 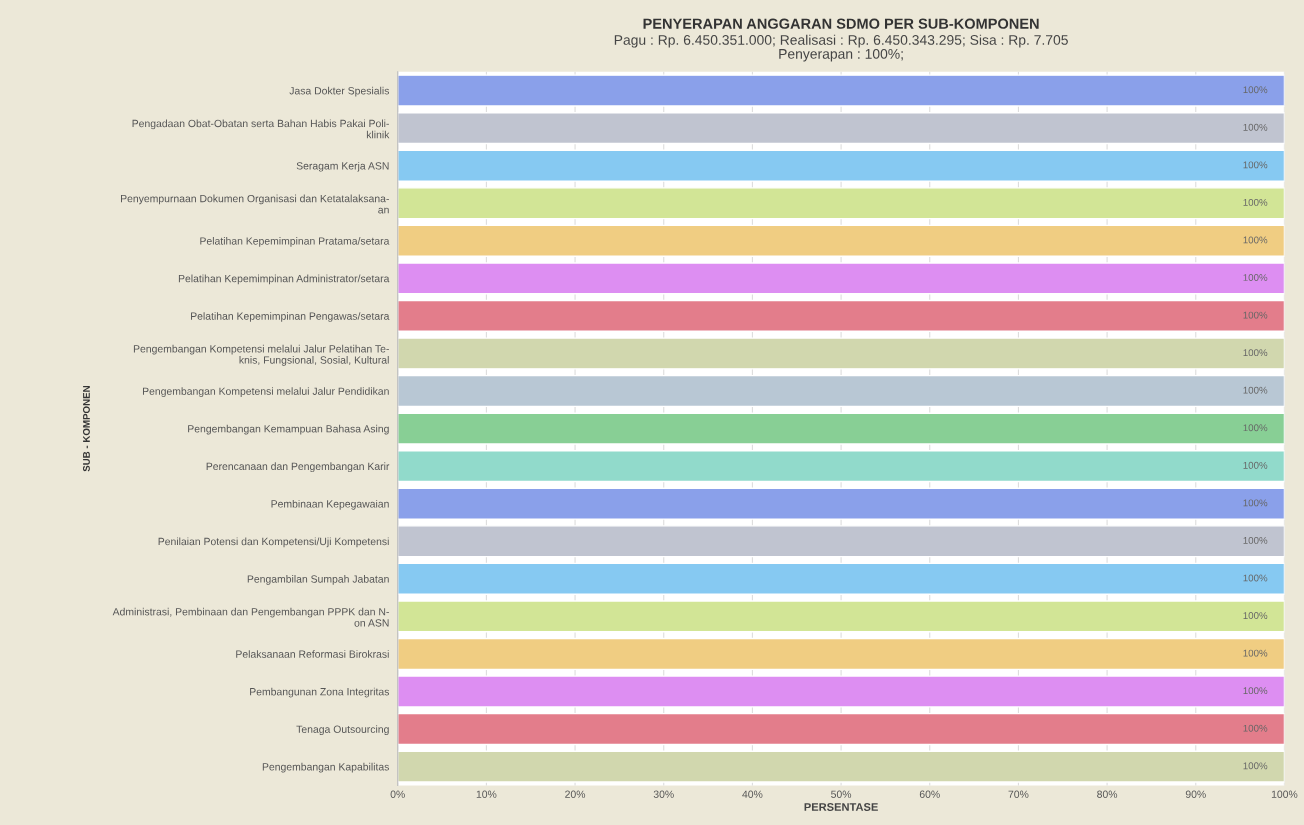 I want to click on y-tick-label: Perencanaan dan Pengembangan Karir, so click(x=298, y=467).